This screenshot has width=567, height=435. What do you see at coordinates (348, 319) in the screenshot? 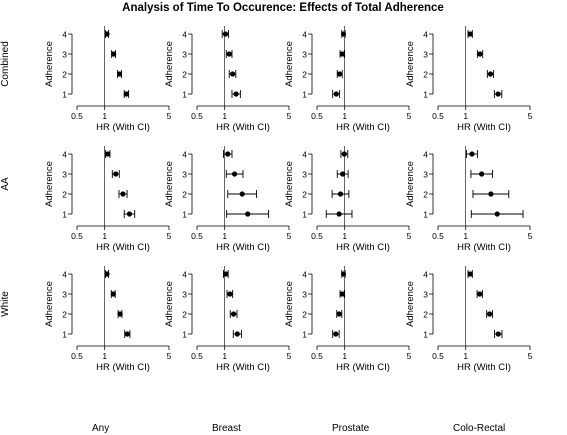
I see `panel-white-prostate: 1 2 3 4 Adherence 0.5 1 5 HR (With CI)` at bounding box center [348, 319].